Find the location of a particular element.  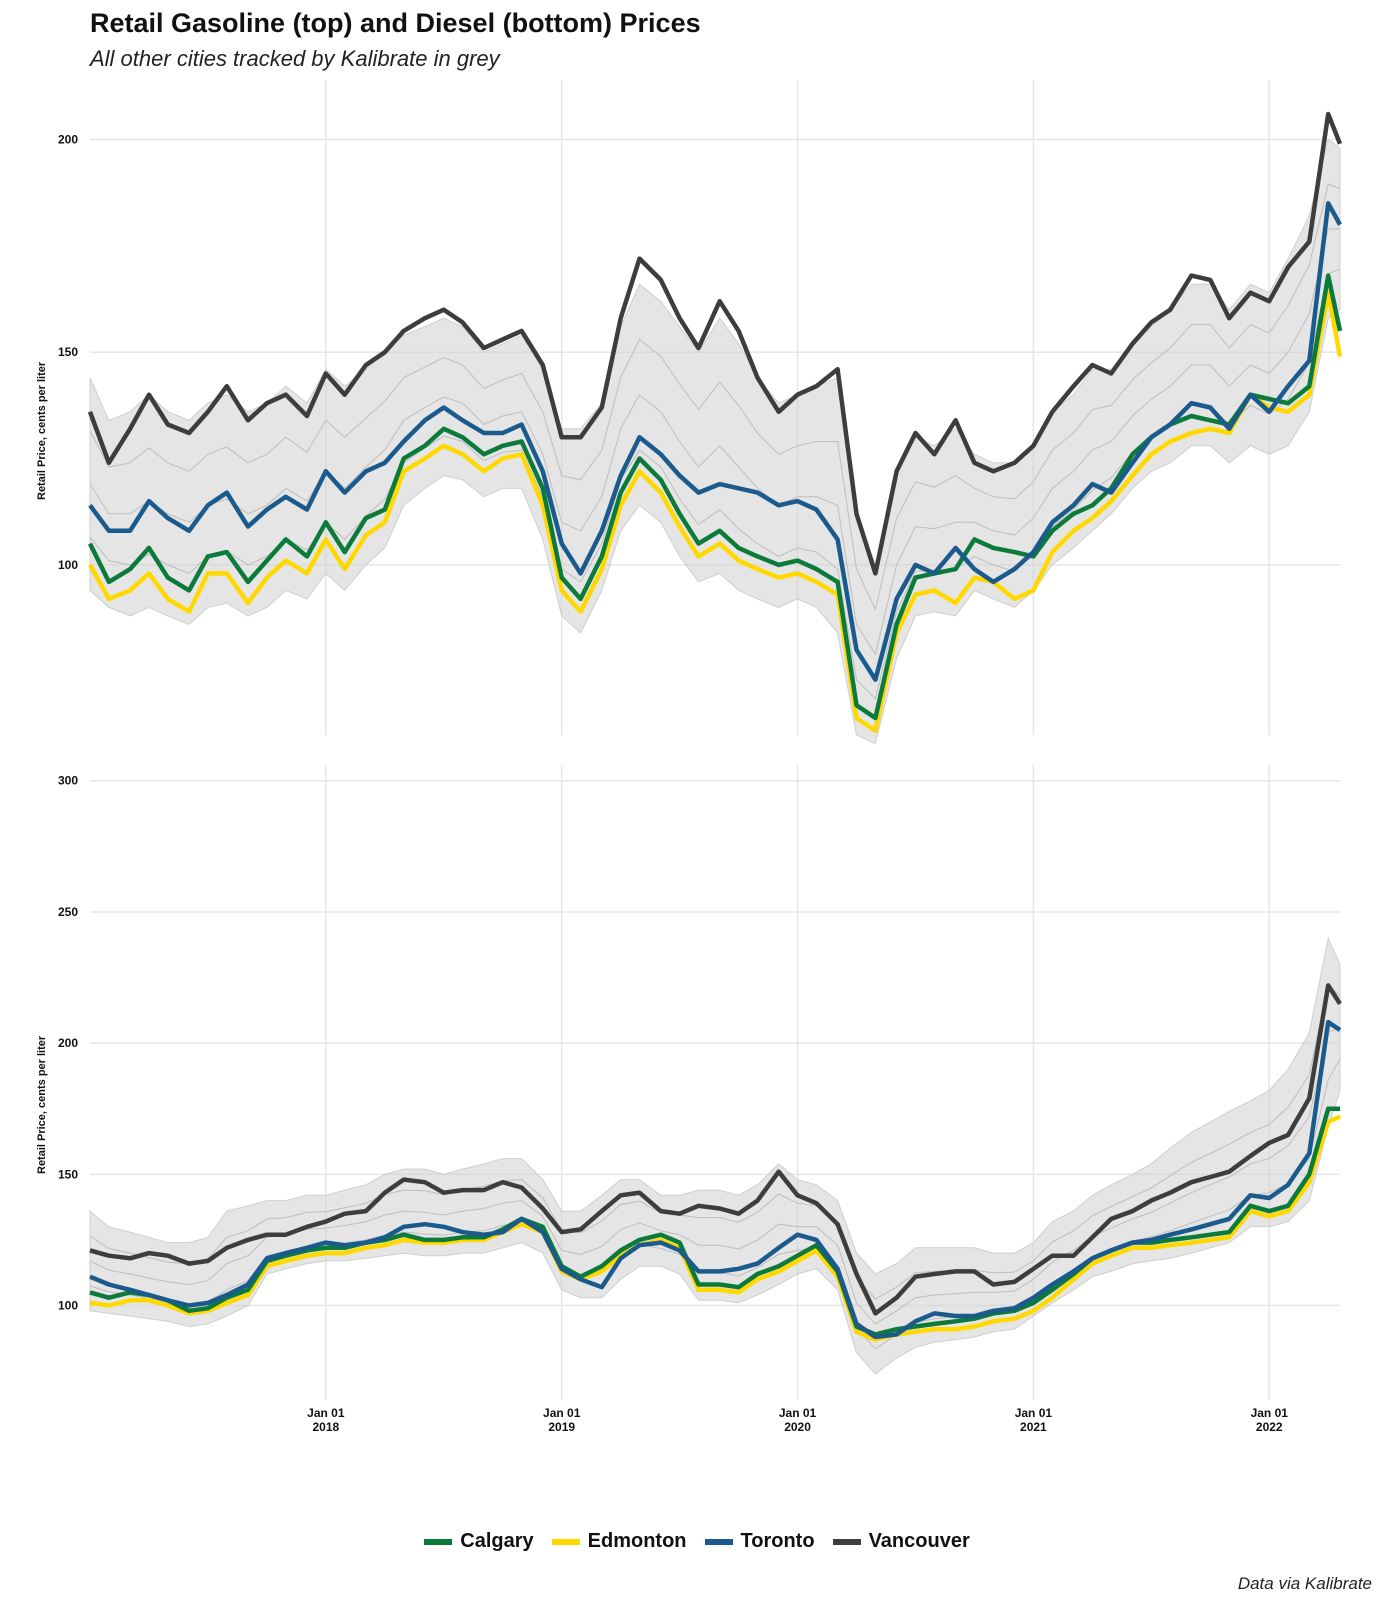

legend-key-calgary is located at coordinates (438, 1541).